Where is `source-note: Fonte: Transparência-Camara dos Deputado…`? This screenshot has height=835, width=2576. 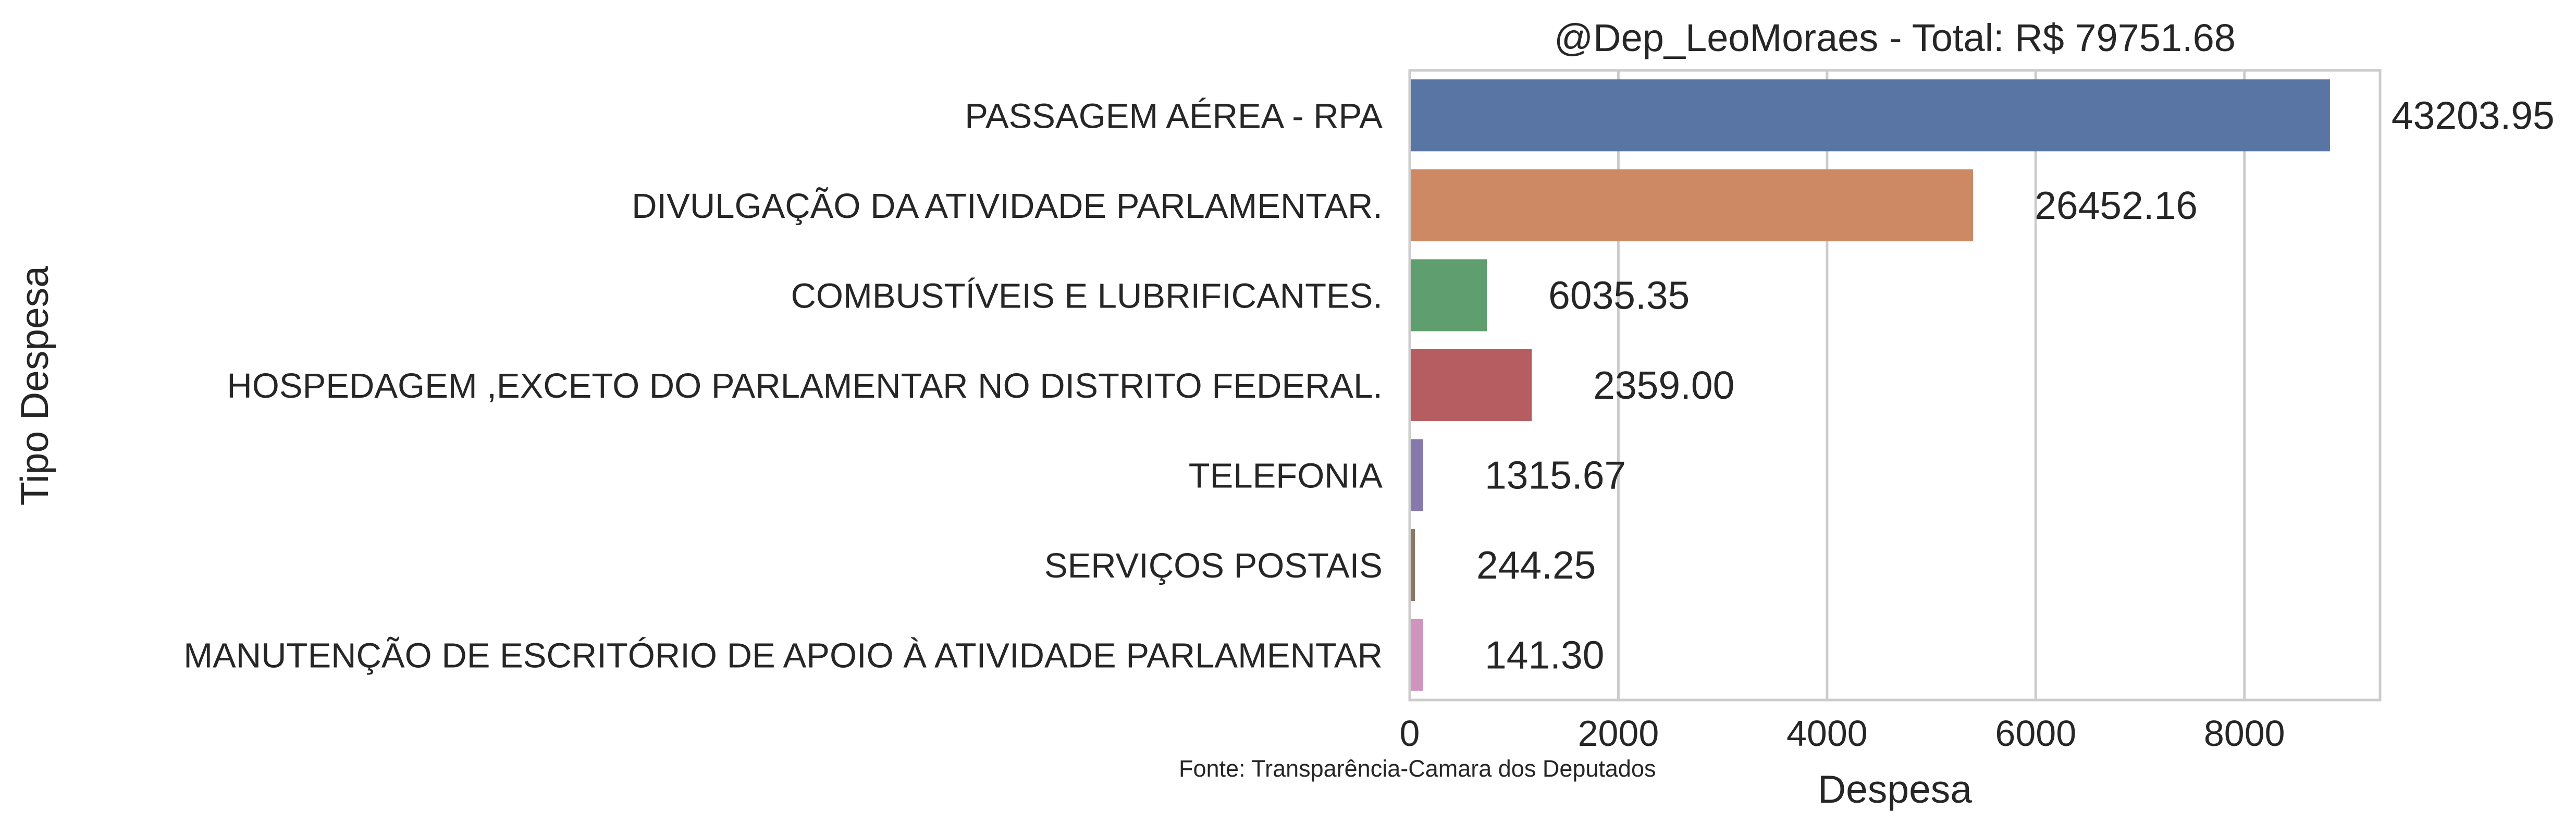
source-note: Fonte: Transparência-Camara dos Deputado… is located at coordinates (1417, 769).